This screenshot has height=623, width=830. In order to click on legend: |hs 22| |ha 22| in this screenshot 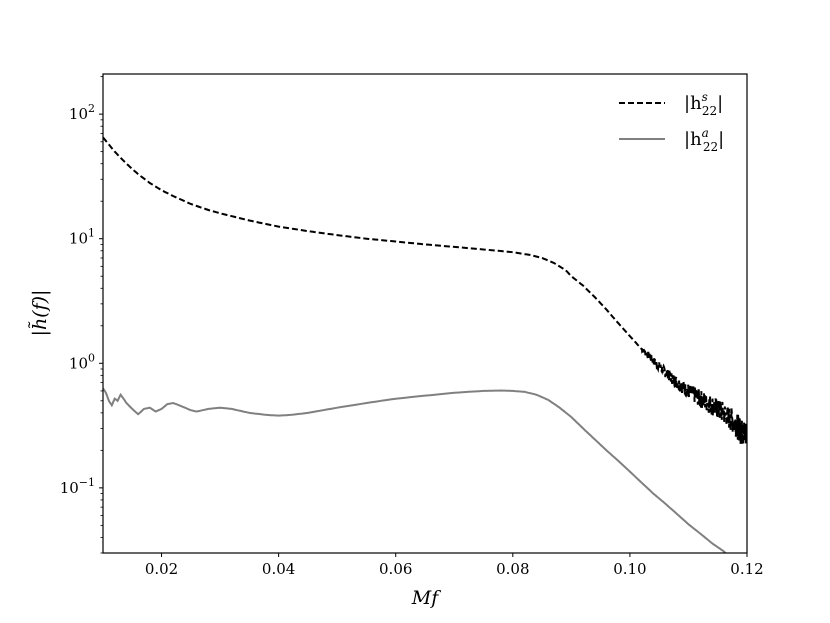, I will do `click(671, 122)`.